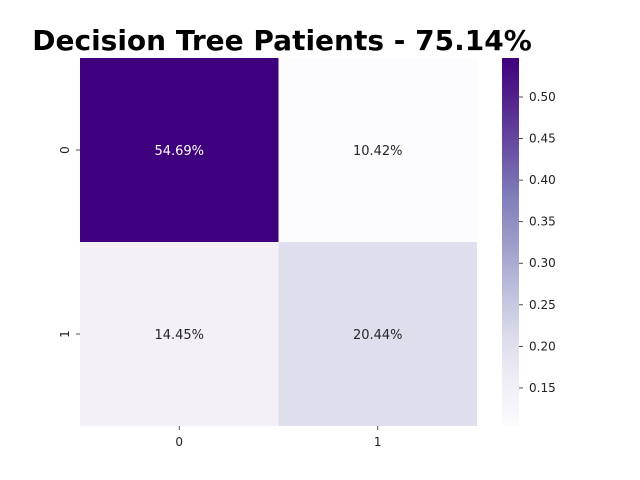 The width and height of the screenshot is (640, 480). Describe the element at coordinates (542, 305) in the screenshot. I see `colorbar-tick-label-2: 0.25` at that location.